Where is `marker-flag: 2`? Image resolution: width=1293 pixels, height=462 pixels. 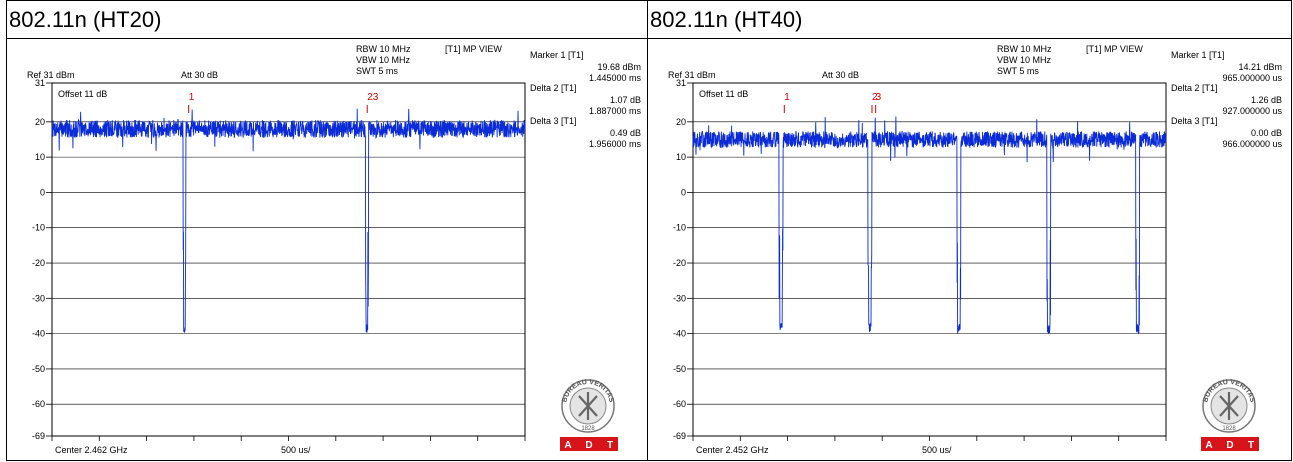 marker-flag: 2 is located at coordinates (875, 97).